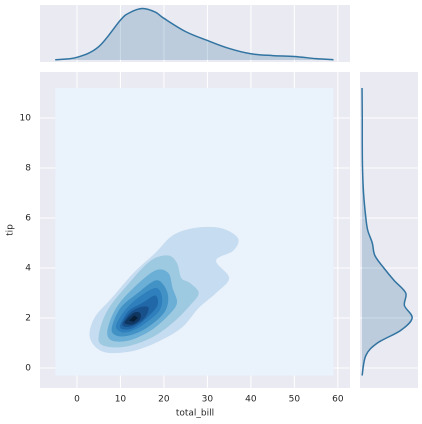 This screenshot has width=422, height=424. Describe the element at coordinates (28, 319) in the screenshot. I see `y-tick-label: 2` at that location.